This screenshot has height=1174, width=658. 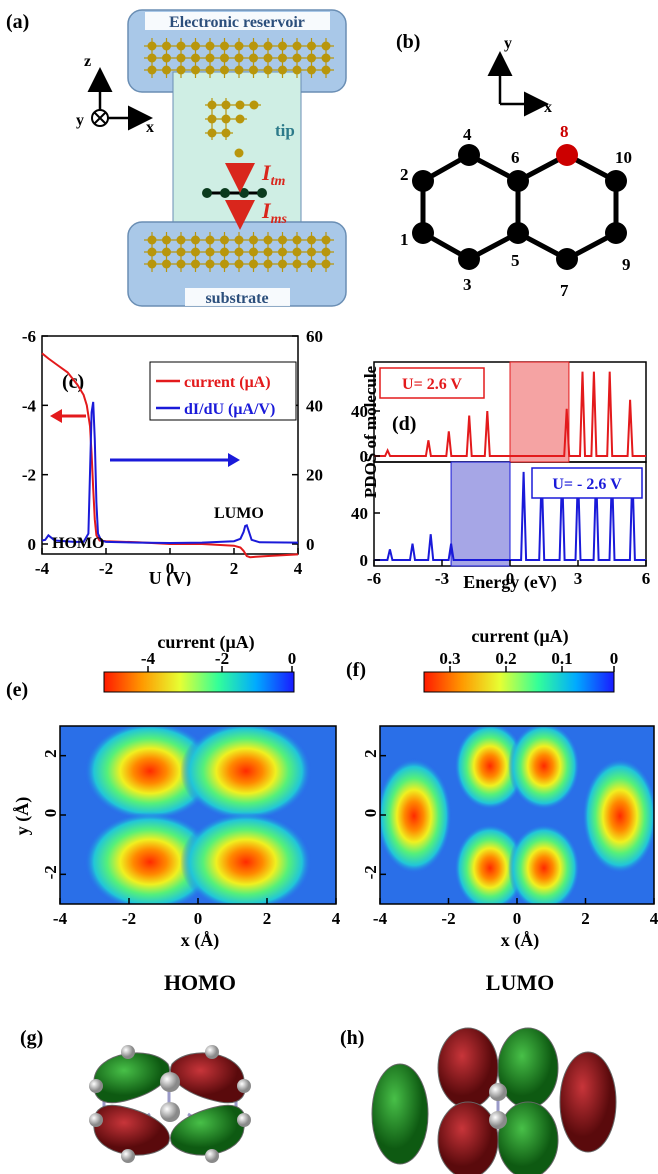 What do you see at coordinates (626, 264) in the screenshot?
I see `site-label-9: 9` at bounding box center [626, 264].